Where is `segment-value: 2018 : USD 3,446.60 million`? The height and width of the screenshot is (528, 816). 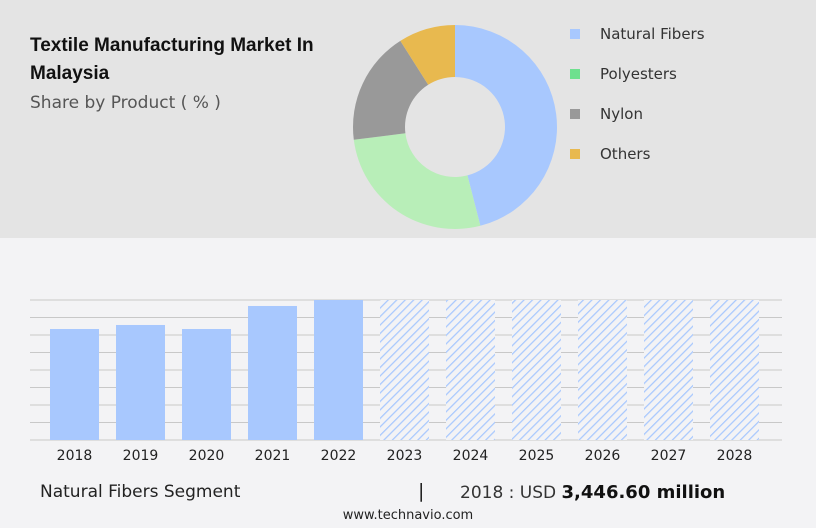 segment-value: 2018 : USD 3,446.60 million is located at coordinates (592, 492).